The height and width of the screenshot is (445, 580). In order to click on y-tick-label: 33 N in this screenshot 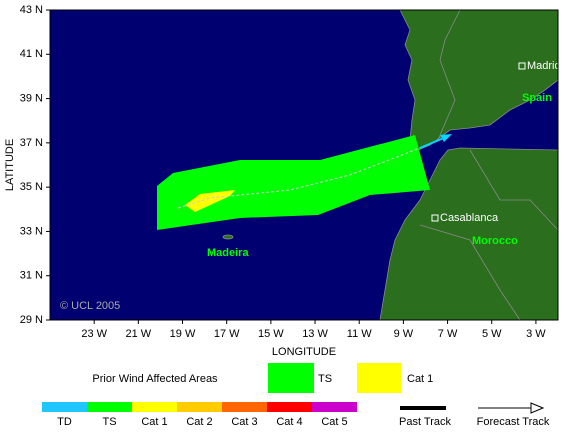, I will do `click(31, 231)`.